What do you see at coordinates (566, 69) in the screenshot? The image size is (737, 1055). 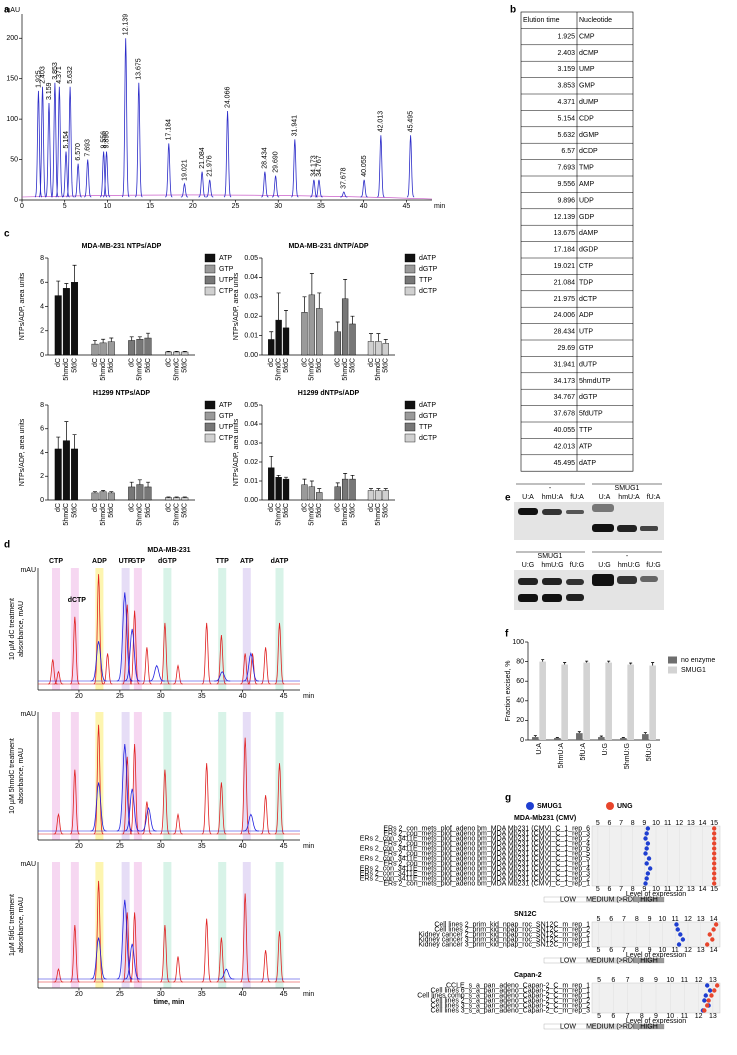 I see `table-cell: 3.159` at bounding box center [566, 69].